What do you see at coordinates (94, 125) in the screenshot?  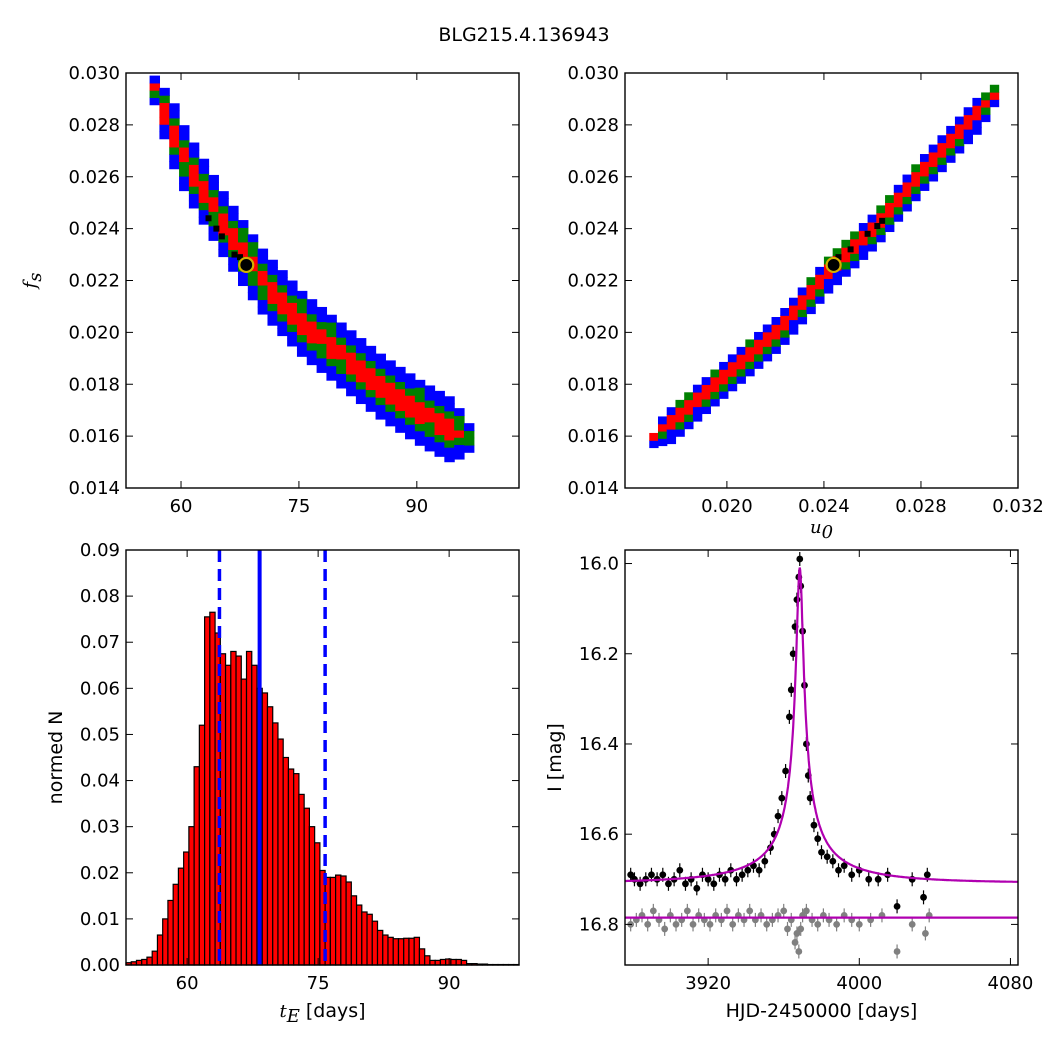 I see `y-tick-label: 0.028` at bounding box center [94, 125].